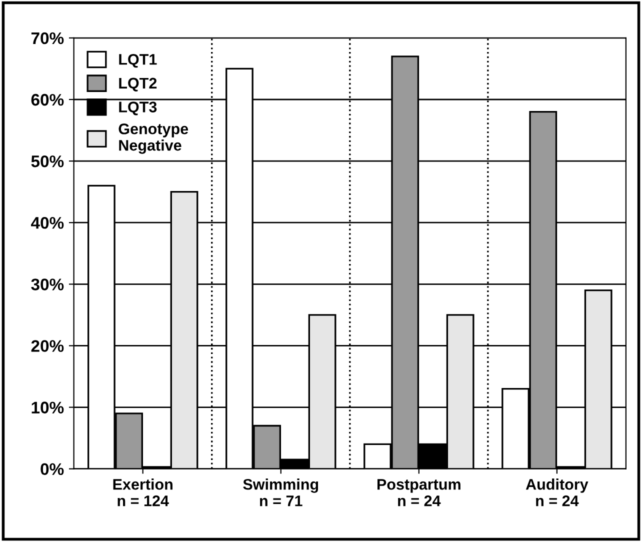  What do you see at coordinates (48, 408) in the screenshot?
I see `y-tick-label: 10%` at bounding box center [48, 408].